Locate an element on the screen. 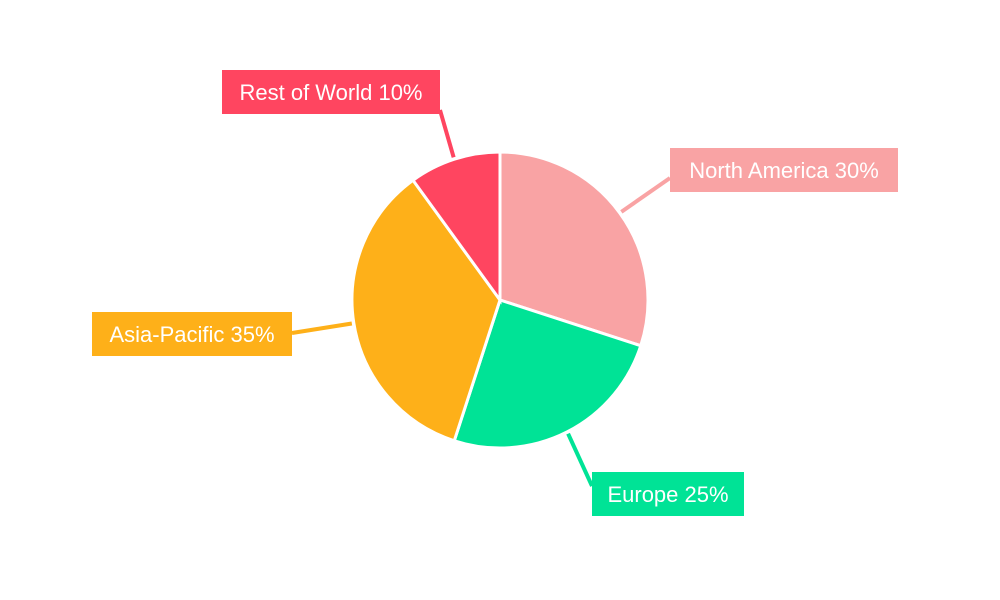 This screenshot has height=600, width=1000. data-label: North America 30% is located at coordinates (784, 170).